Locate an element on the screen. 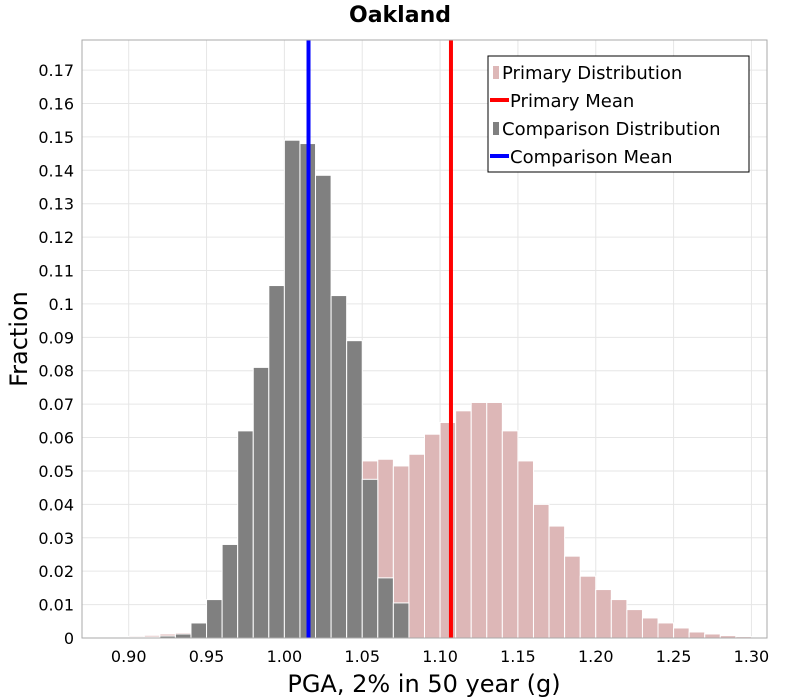  y-tick-label: 0.06 is located at coordinates (56, 438).